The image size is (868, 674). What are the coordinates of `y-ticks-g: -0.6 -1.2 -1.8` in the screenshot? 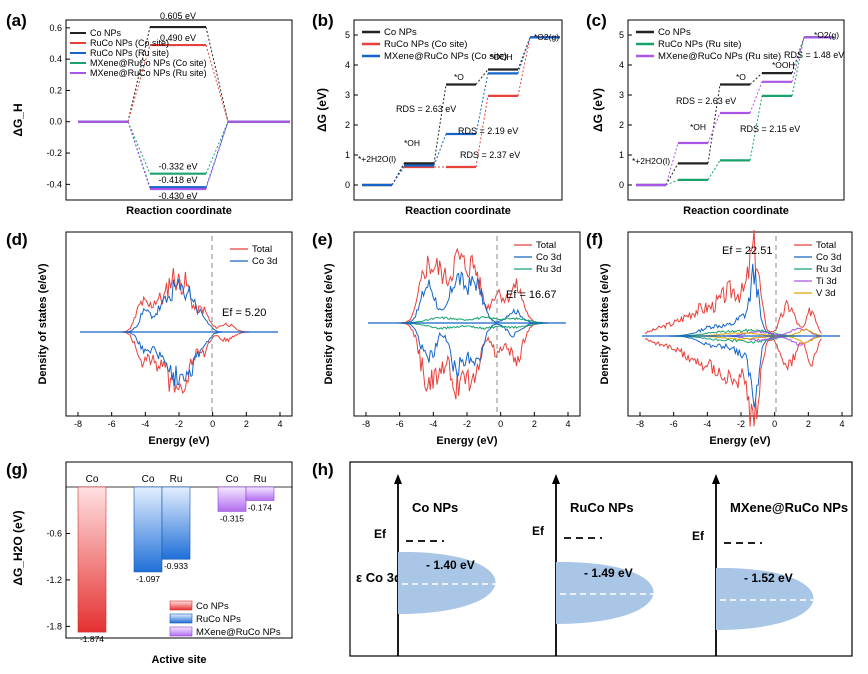 It's located at (58, 579).